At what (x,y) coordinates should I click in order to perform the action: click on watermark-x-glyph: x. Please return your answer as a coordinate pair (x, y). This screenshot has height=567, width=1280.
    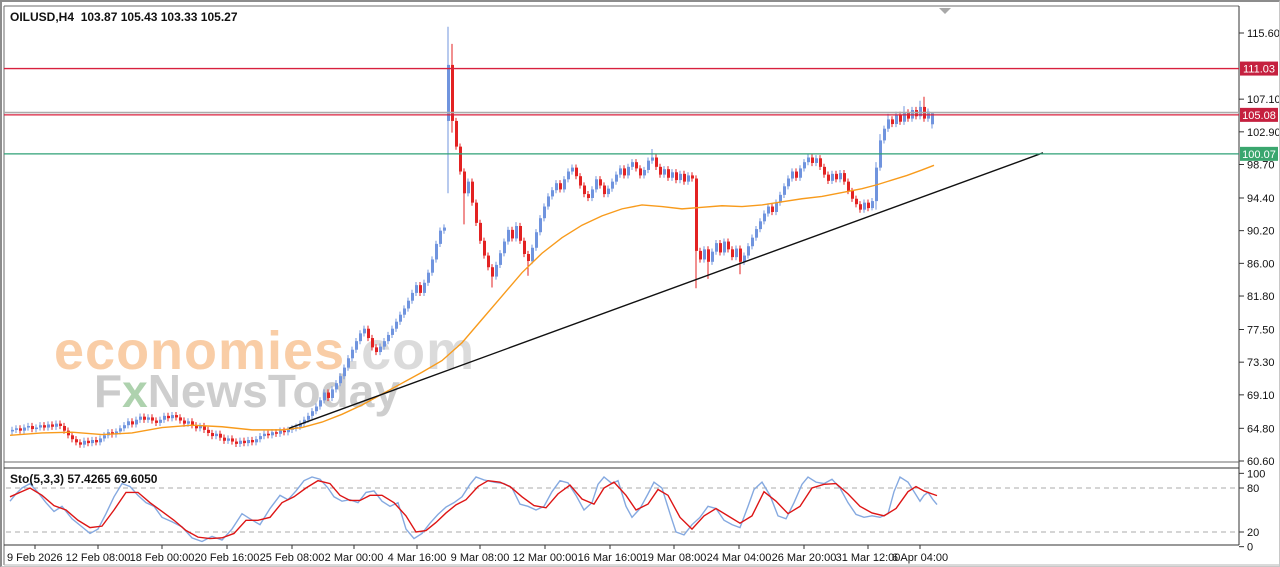
    Looking at the image, I should click on (135, 391).